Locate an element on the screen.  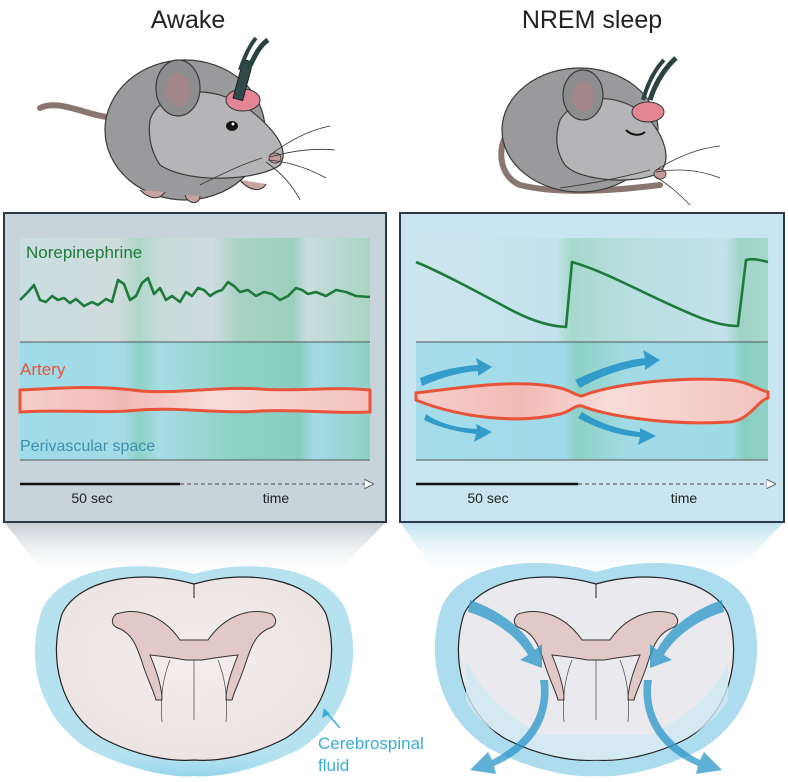
awake-mouse-illustration is located at coordinates (186, 120).